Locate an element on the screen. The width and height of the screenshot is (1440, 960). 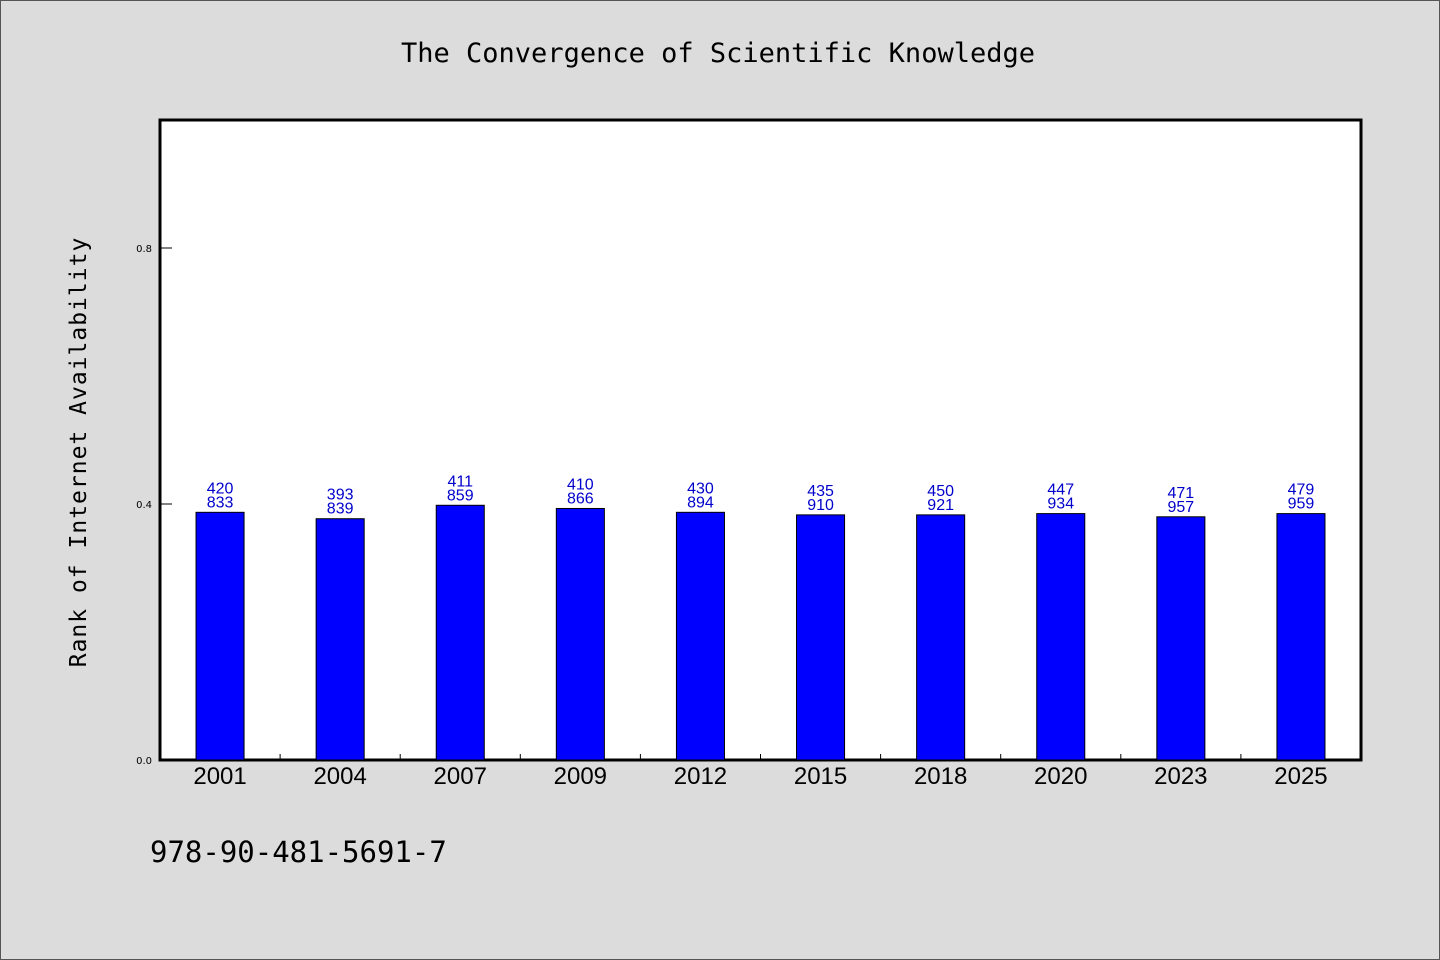
data-label-bottom: 934 is located at coordinates (1060, 504).